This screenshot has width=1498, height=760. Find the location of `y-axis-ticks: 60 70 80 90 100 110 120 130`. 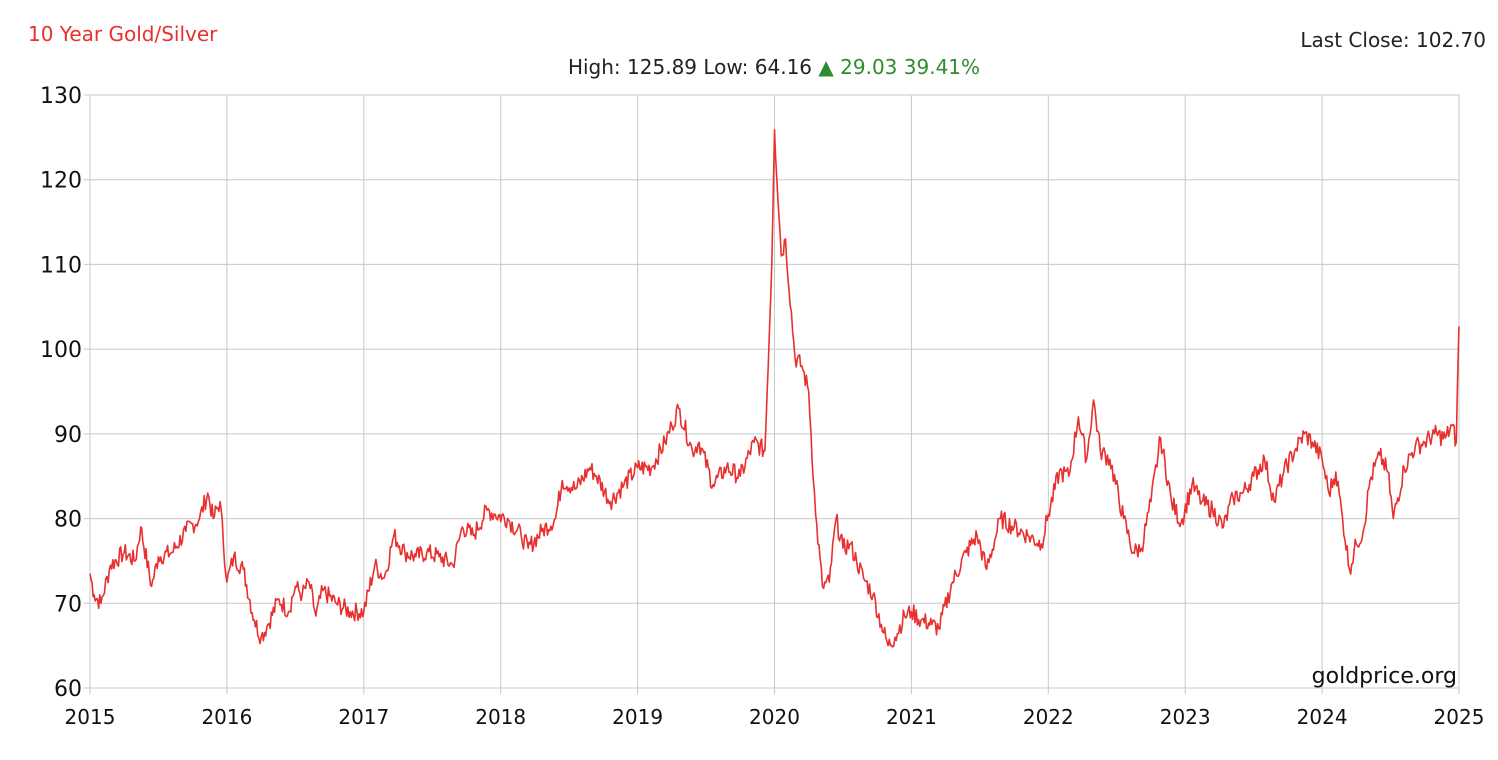

y-axis-ticks: 60 70 80 90 100 110 120 130 is located at coordinates (61, 393).